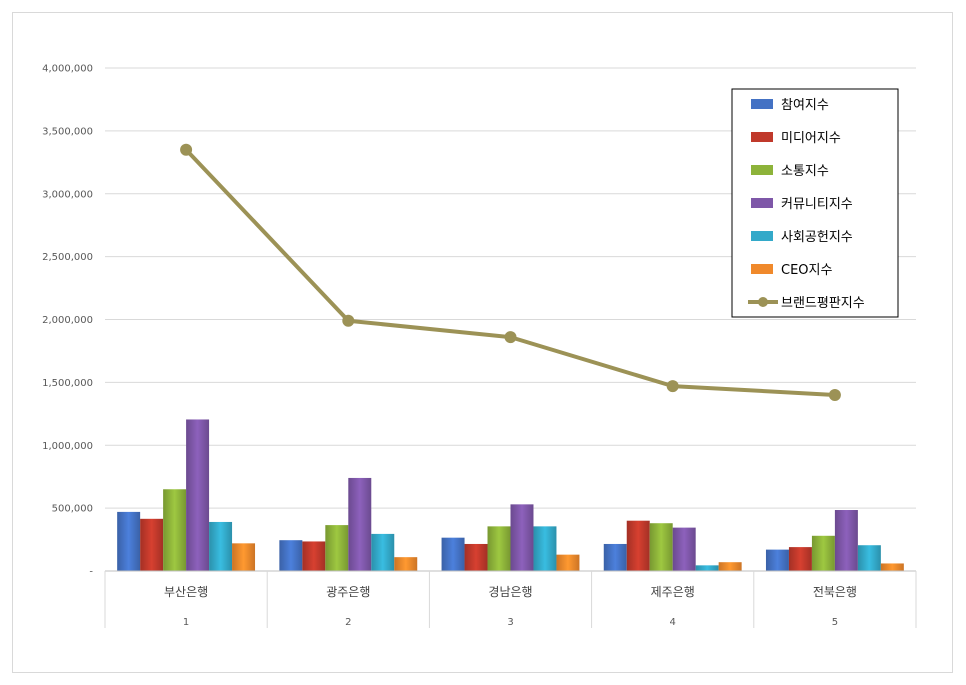 The width and height of the screenshot is (966, 685). What do you see at coordinates (835, 591) in the screenshot?
I see `category-label: 전북은행` at bounding box center [835, 591].